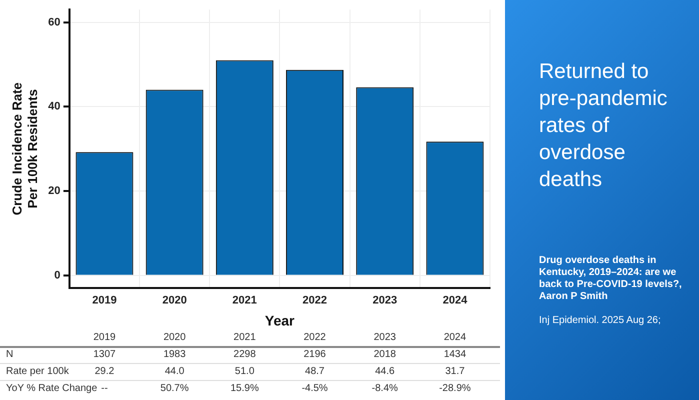  Describe the element at coordinates (385, 371) in the screenshot. I see `data-label: 44.6` at that location.